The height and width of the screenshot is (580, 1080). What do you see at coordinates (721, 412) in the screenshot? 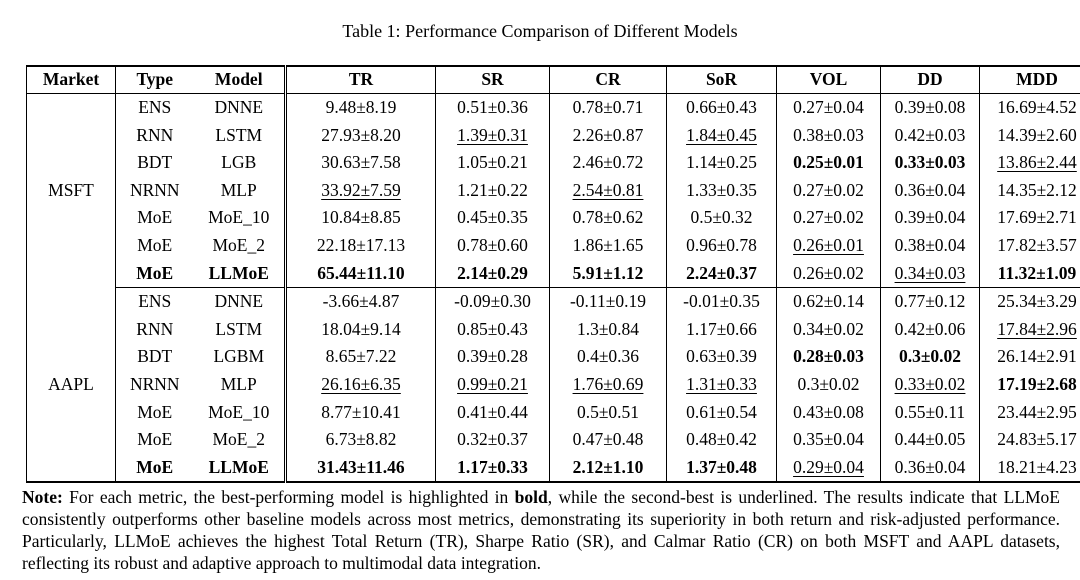
I see `sor-cell: 0.61±0.54` at bounding box center [721, 412].